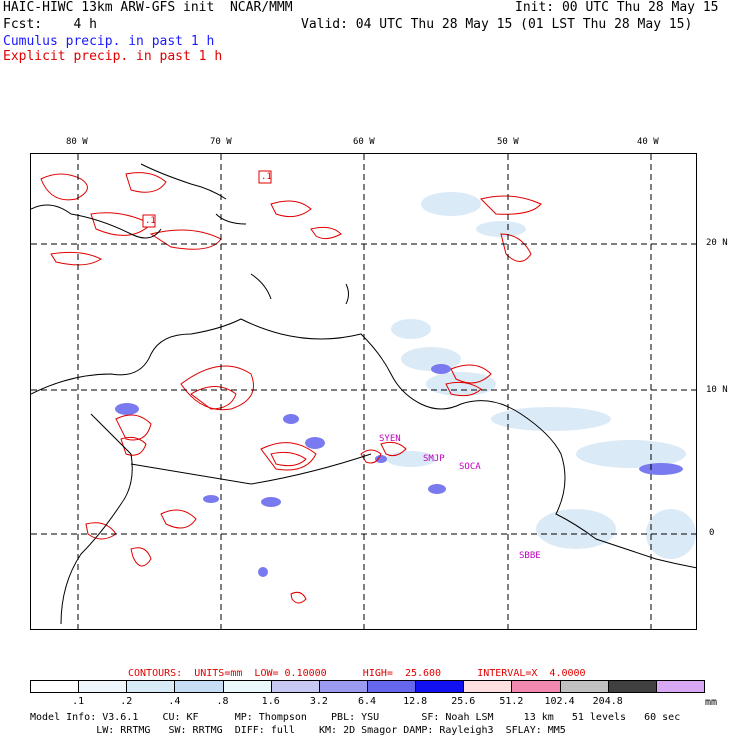 The width and height of the screenshot is (740, 740). I want to click on colorbar-tick-label: .2, so click(126, 701).